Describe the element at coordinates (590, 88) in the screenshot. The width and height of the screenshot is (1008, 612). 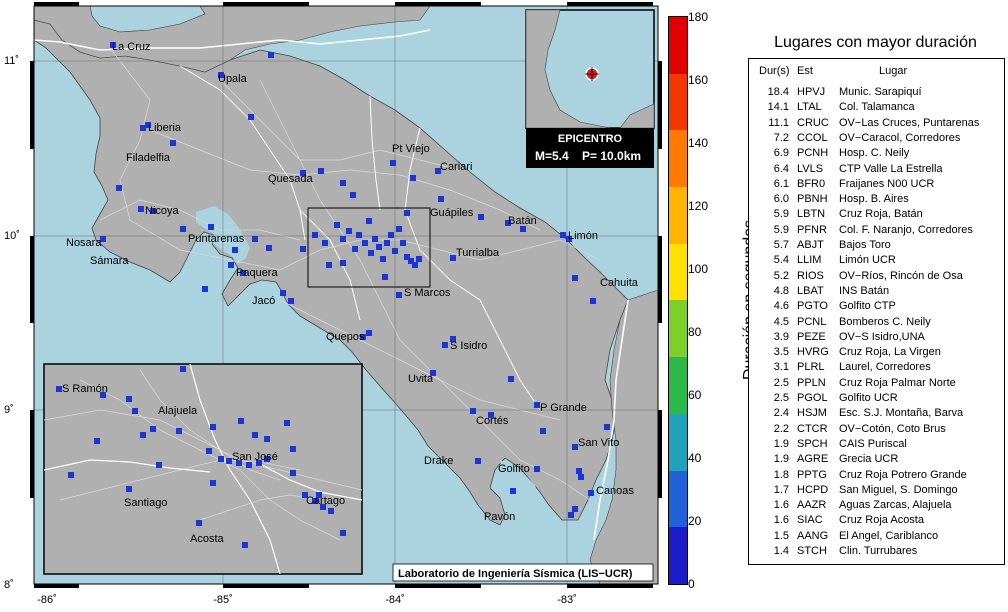
I see `epicenter-inset: EPICENTRO M=5.4 P= 10.0km` at that location.